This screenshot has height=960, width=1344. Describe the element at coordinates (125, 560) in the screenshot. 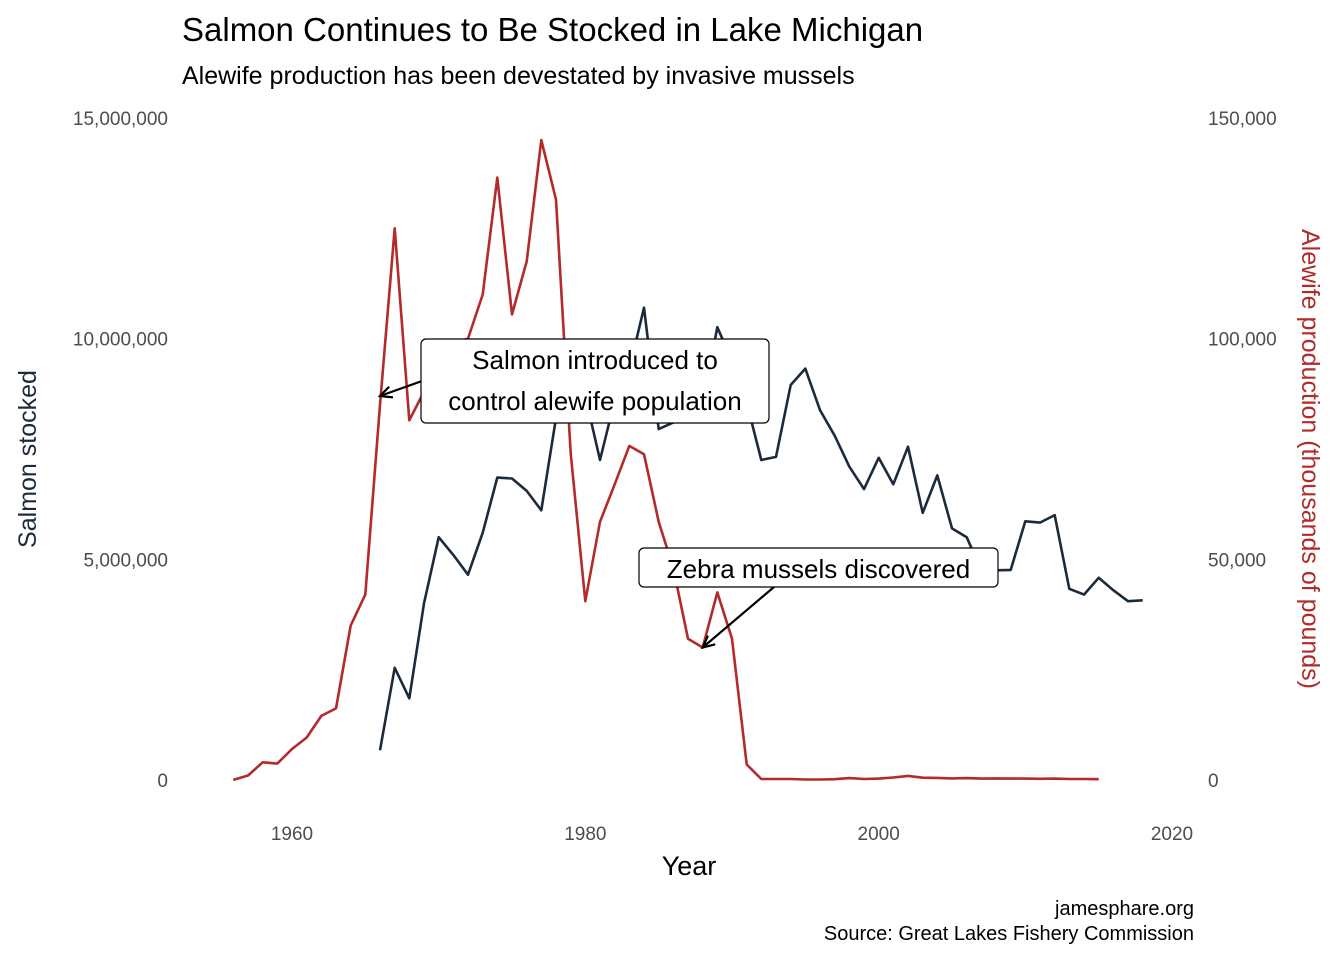

I see `y-tick-label: 5,000,000` at that location.